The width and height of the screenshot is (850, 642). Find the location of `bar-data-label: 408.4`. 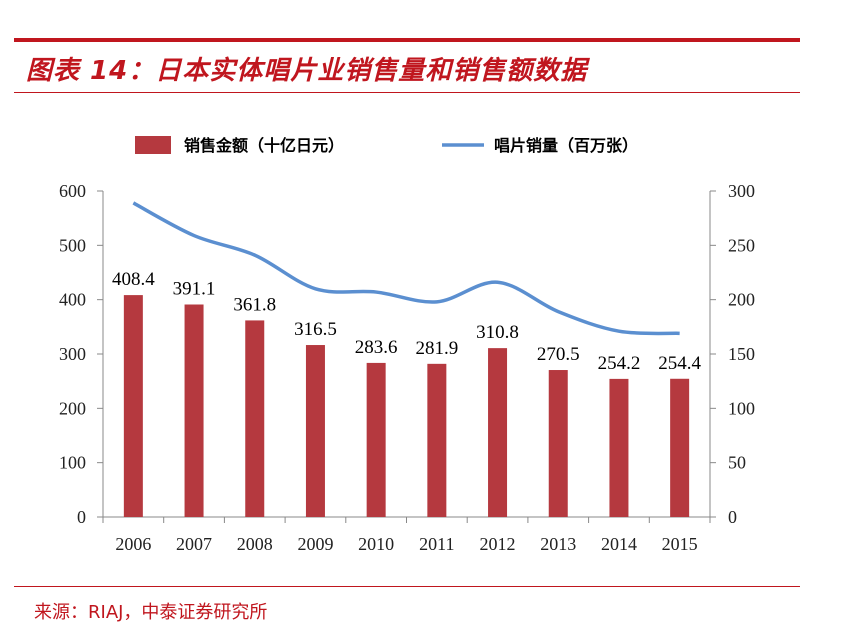

bar-data-label: 408.4 is located at coordinates (133, 279).